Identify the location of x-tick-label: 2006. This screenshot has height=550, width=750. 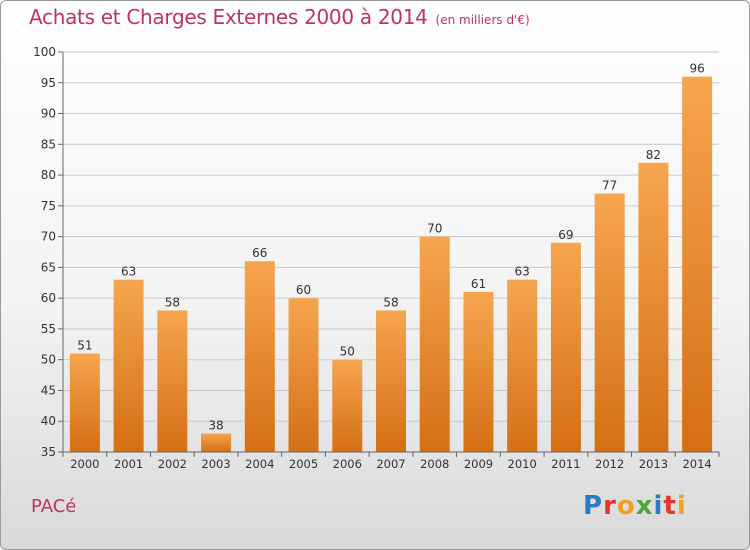
(347, 464).